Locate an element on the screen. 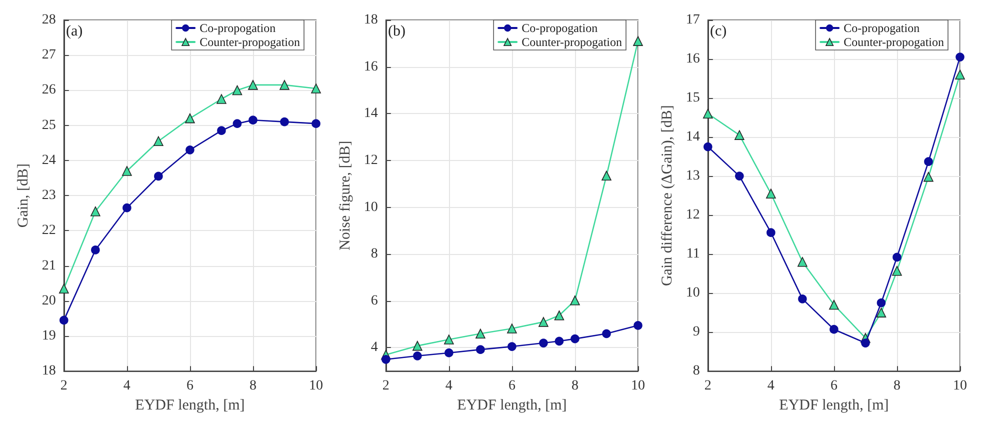 This screenshot has height=426, width=984. y-tick-label: 24 is located at coordinates (49, 160).